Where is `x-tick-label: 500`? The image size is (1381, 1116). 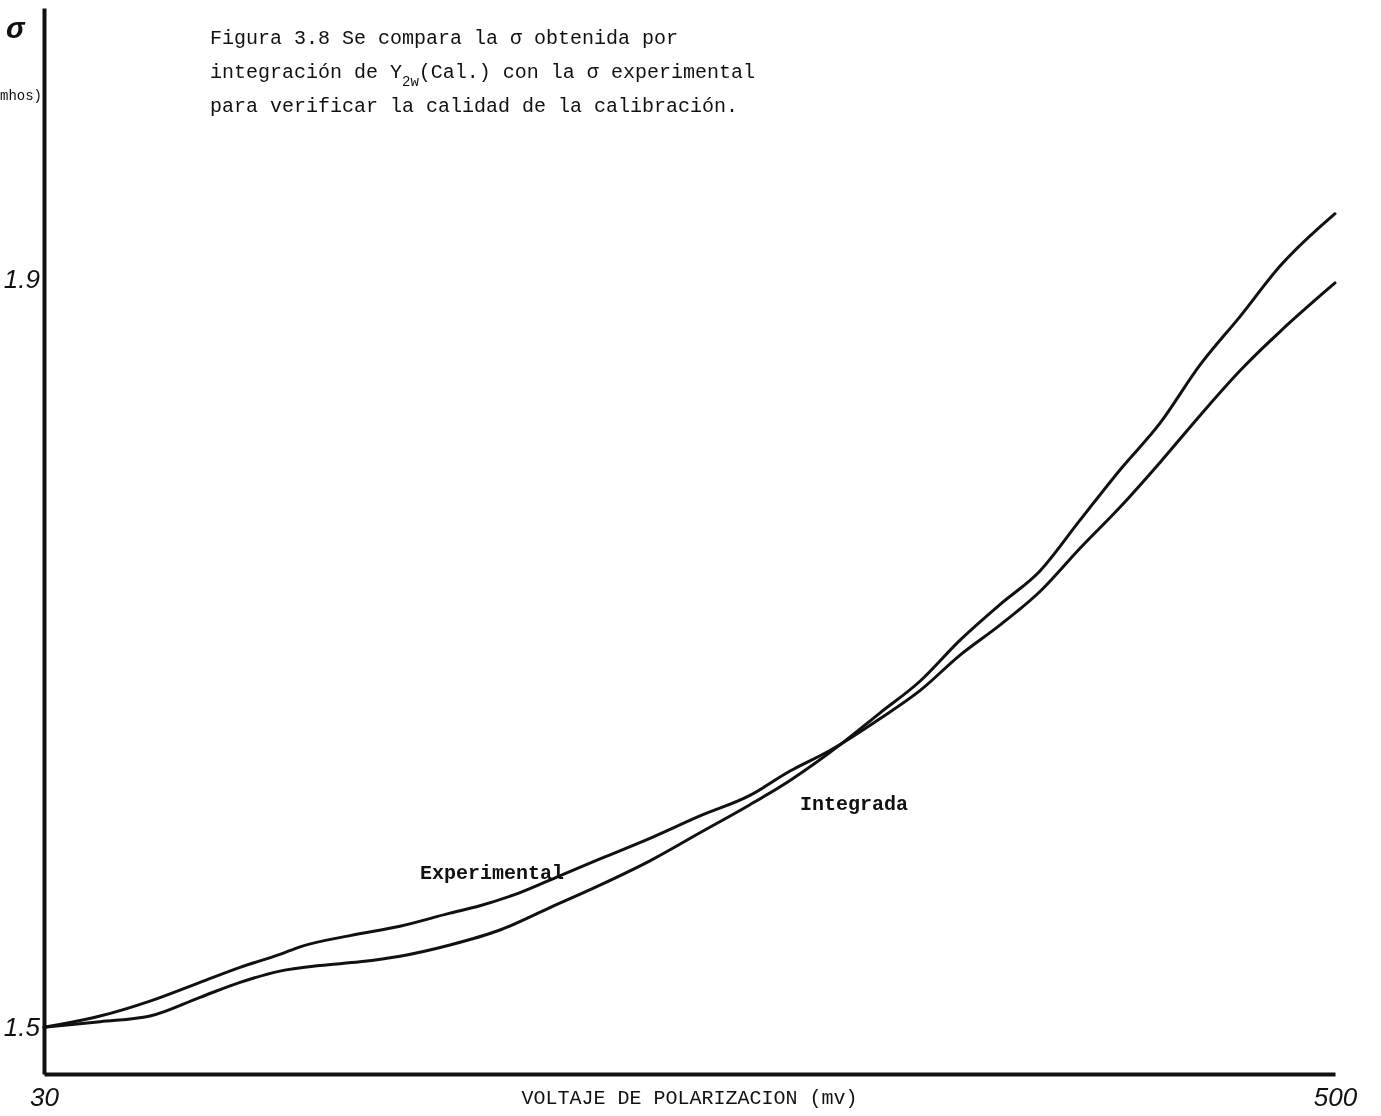
x-tick-label: 500 is located at coordinates (1335, 1097).